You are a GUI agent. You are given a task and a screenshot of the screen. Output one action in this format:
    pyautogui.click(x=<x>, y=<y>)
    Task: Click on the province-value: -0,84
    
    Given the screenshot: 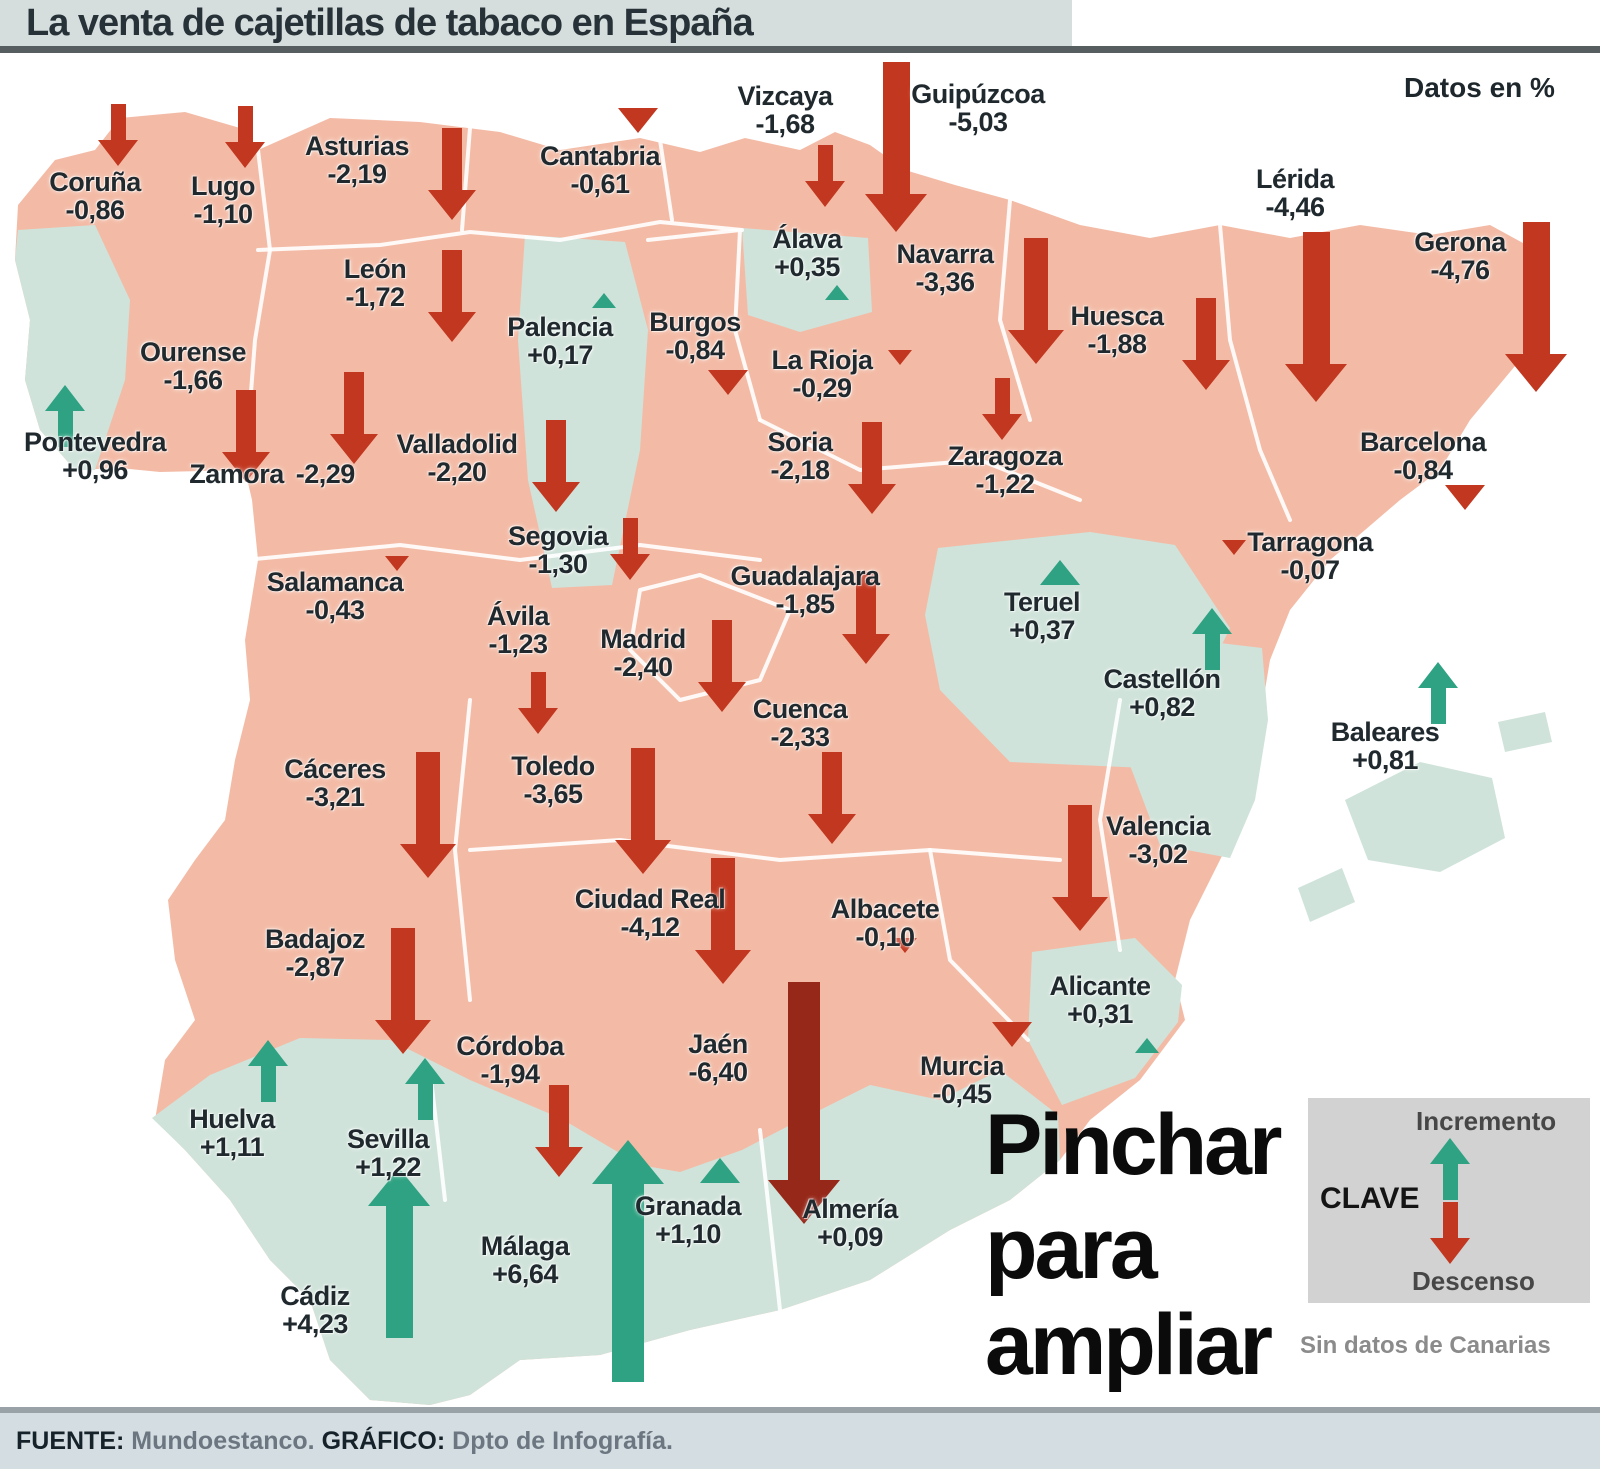 What is the action you would take?
    pyautogui.click(x=1423, y=470)
    